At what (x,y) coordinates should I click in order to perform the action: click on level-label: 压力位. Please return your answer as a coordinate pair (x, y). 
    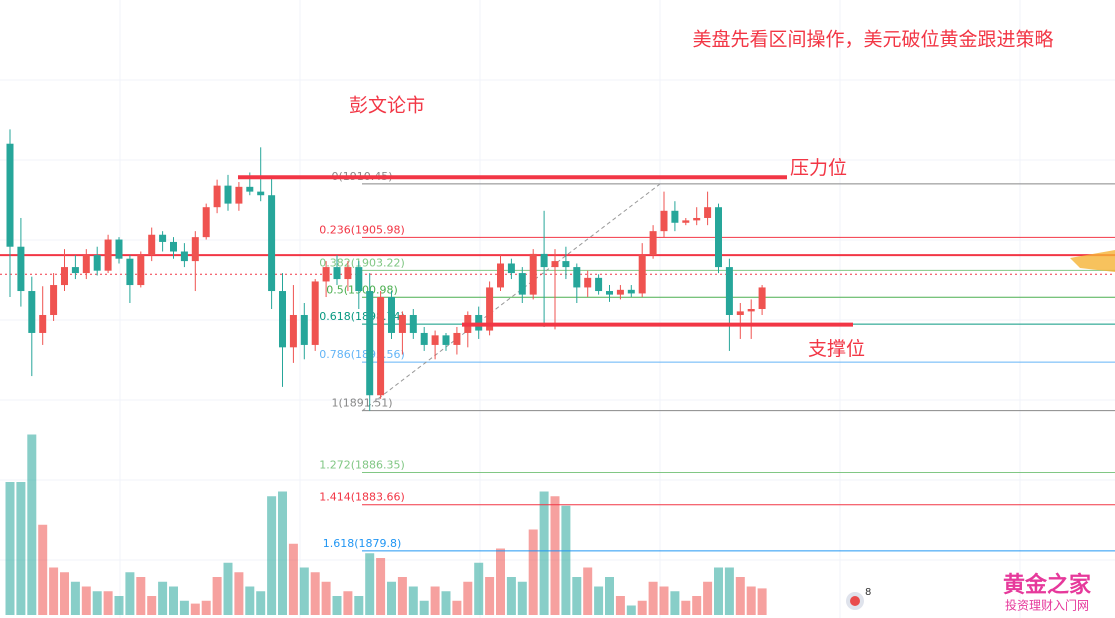
    Looking at the image, I should click on (818, 168).